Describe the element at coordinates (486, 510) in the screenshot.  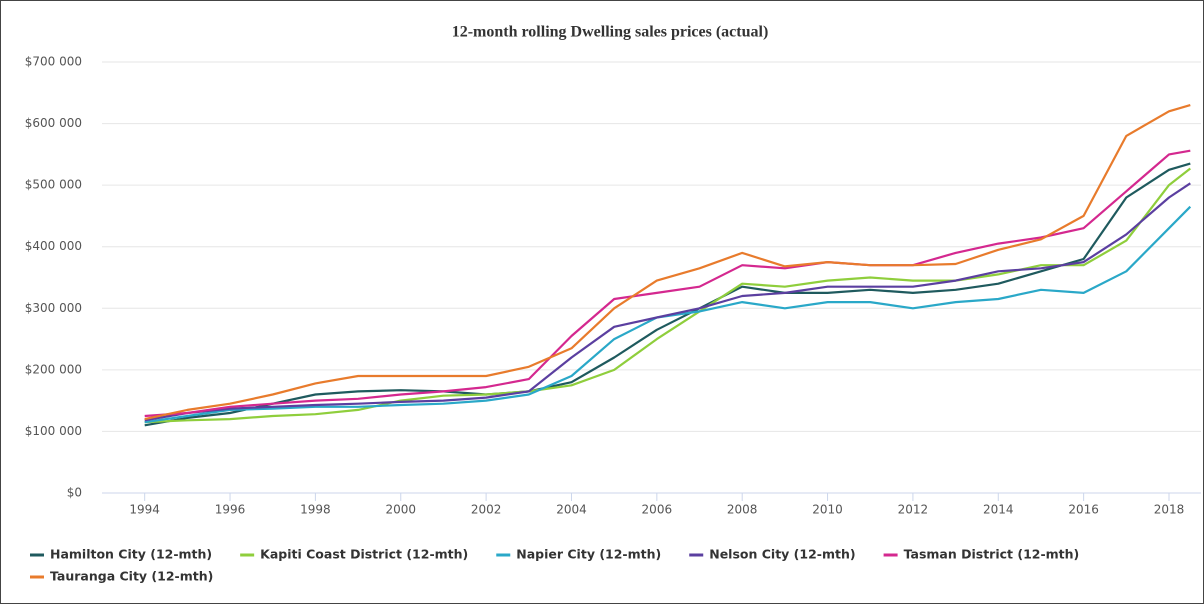
I see `x-tick-label: 2002` at that location.